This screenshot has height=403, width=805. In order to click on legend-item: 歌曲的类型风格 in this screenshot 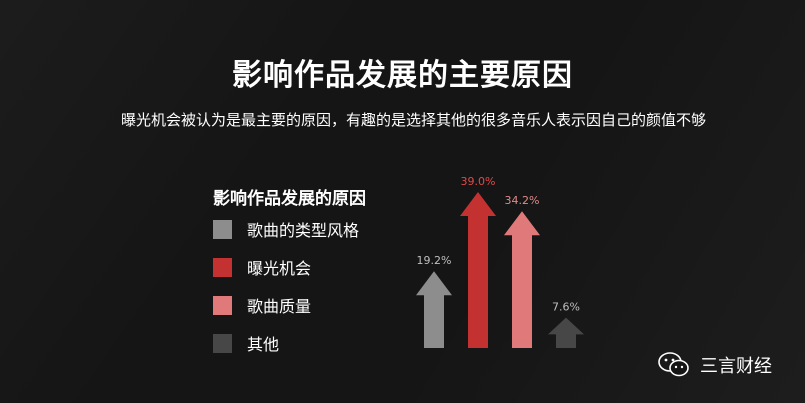, I will do `click(286, 229)`.